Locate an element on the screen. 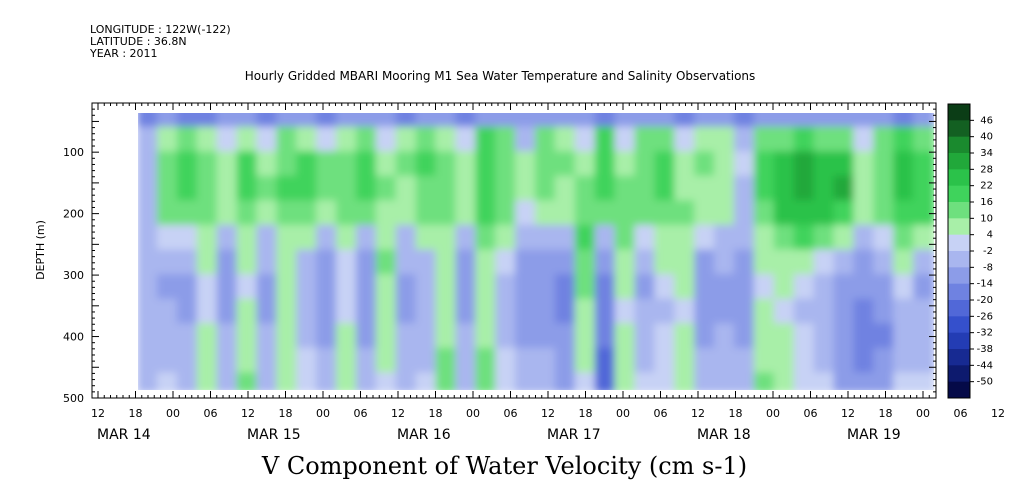 The image size is (1009, 504). x-tick-label: 18 is located at coordinates (736, 413).